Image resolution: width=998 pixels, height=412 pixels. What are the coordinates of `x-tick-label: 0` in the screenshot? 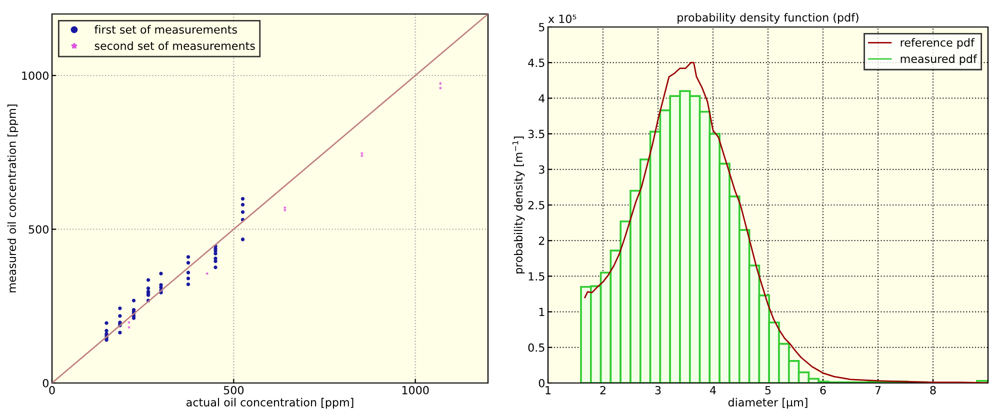 It's located at (52, 390).